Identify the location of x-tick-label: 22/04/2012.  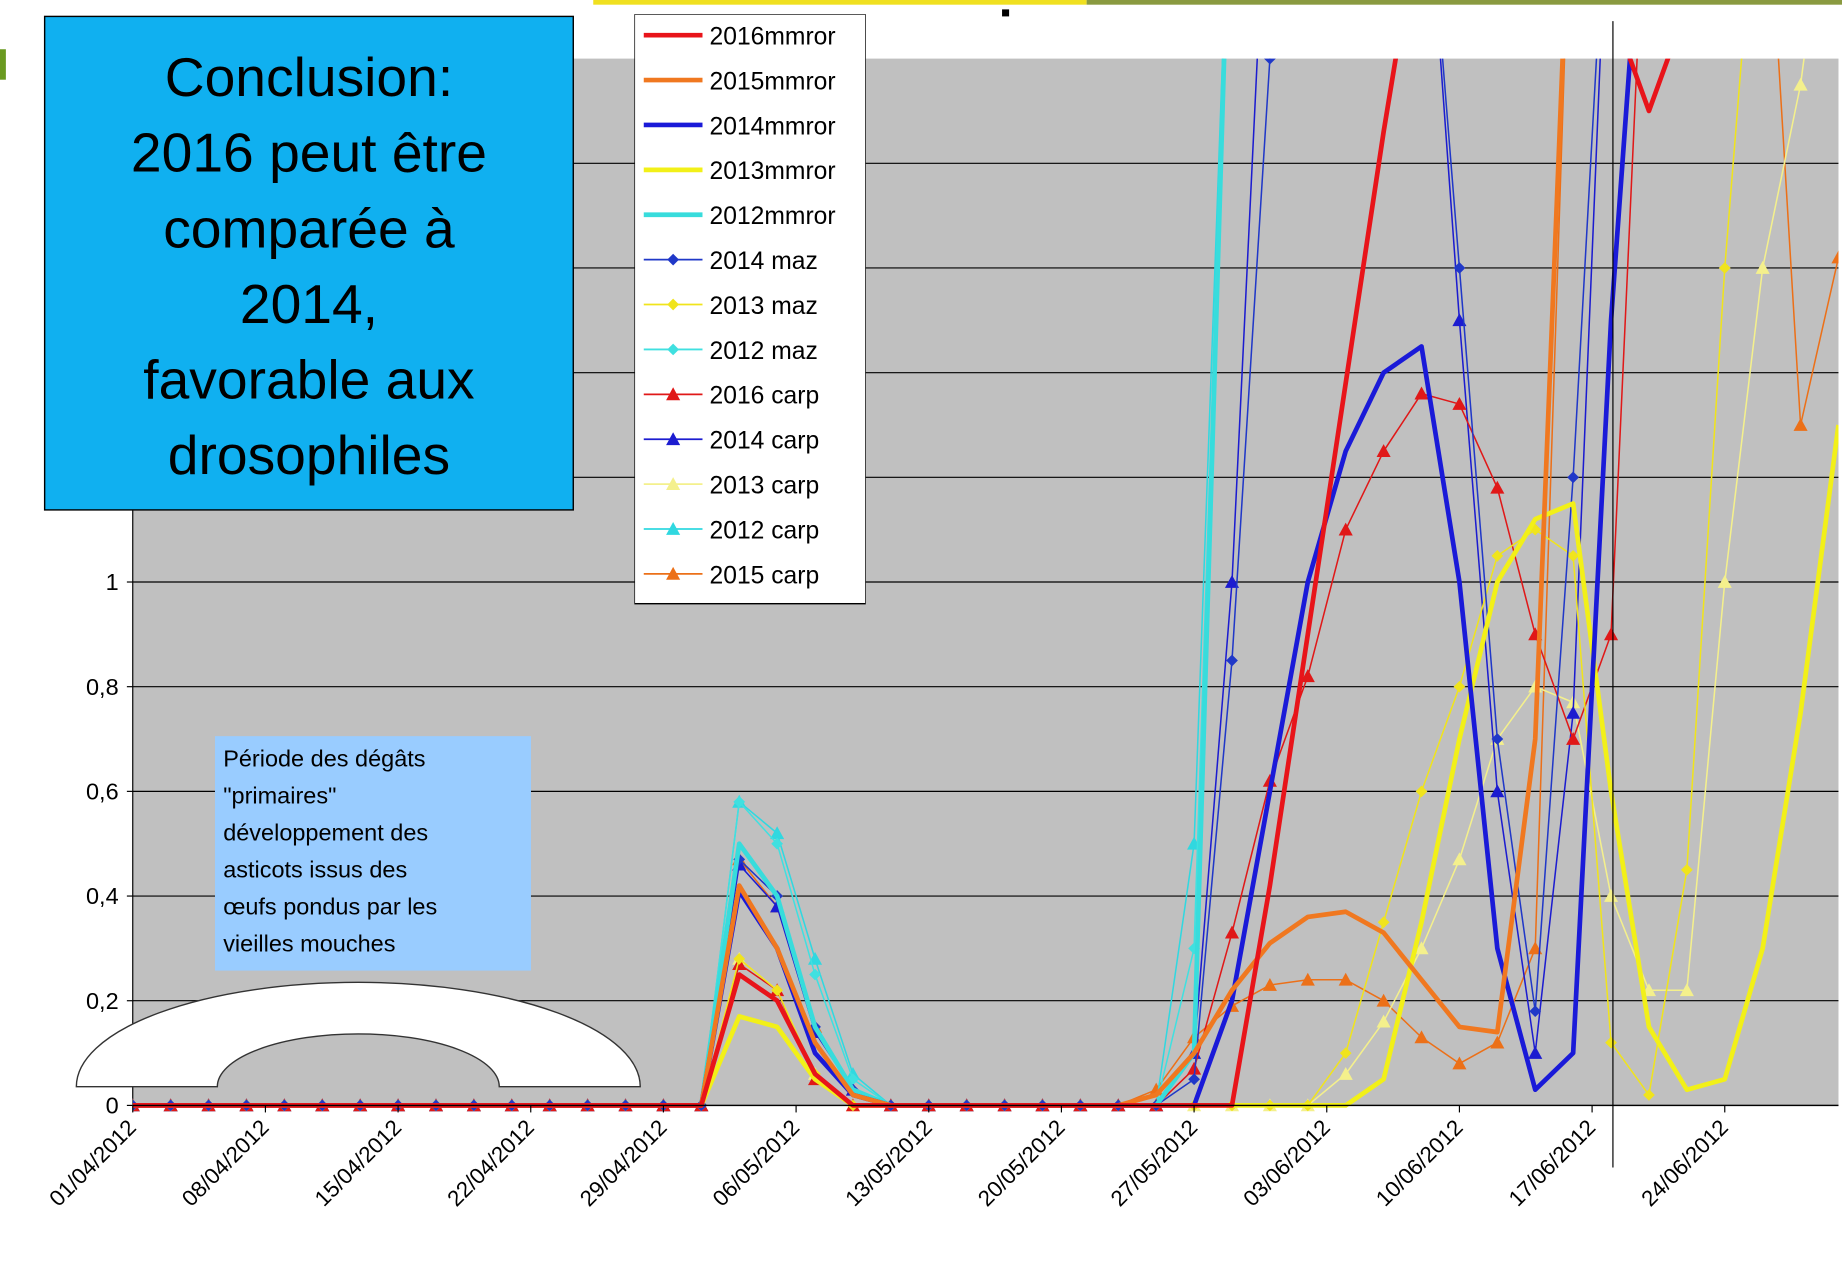
(490, 1163).